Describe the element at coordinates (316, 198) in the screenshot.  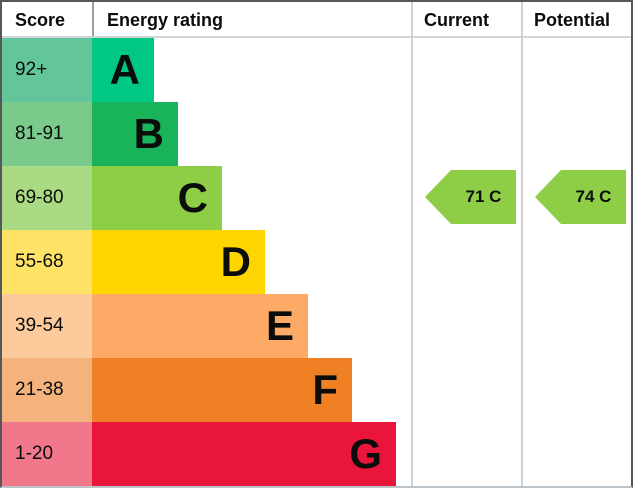
I see `band-row-c: 69-80 C` at that location.